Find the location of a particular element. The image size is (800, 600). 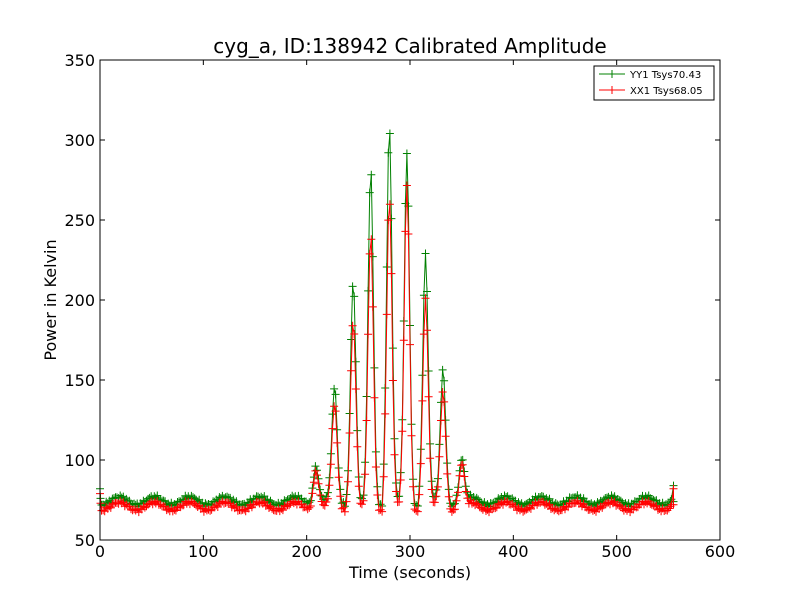

legend-marker-yy1 is located at coordinates (612, 74).